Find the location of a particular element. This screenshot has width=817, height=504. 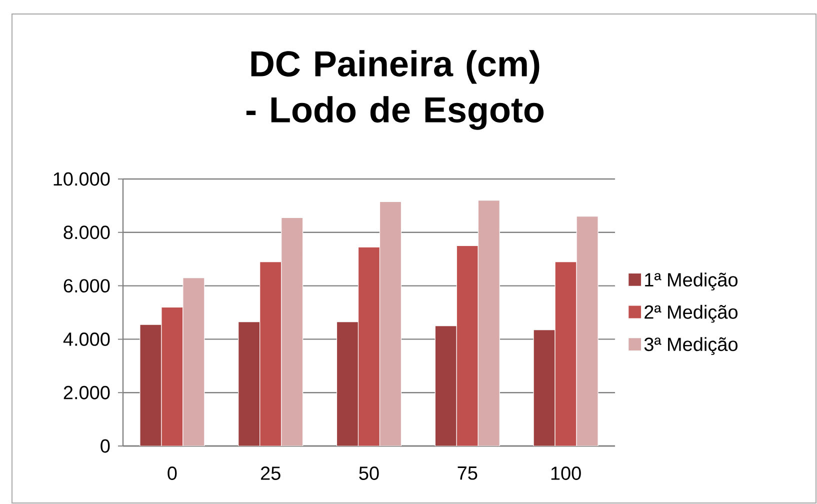

x-tick-label: 0 is located at coordinates (172, 473).